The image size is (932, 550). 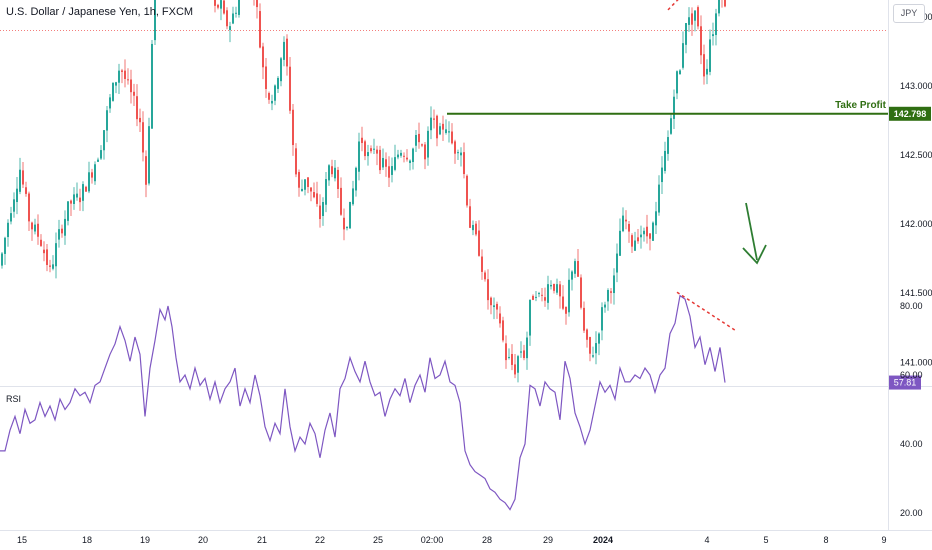 What do you see at coordinates (87, 540) in the screenshot?
I see `time-tick-label: 18` at bounding box center [87, 540].